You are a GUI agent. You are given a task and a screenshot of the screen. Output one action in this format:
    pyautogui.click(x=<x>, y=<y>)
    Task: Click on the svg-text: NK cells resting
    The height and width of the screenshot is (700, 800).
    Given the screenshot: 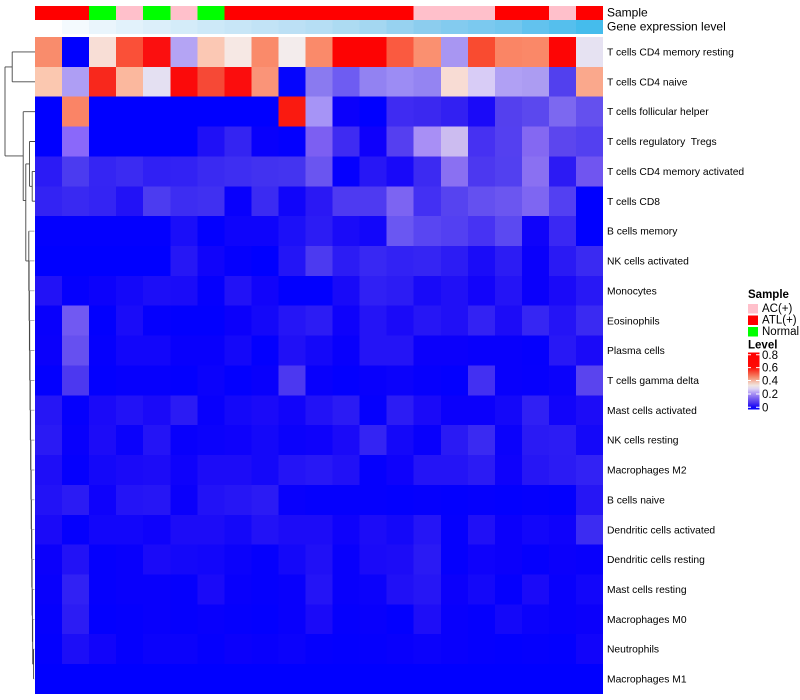 What is the action you would take?
    pyautogui.click(x=643, y=441)
    